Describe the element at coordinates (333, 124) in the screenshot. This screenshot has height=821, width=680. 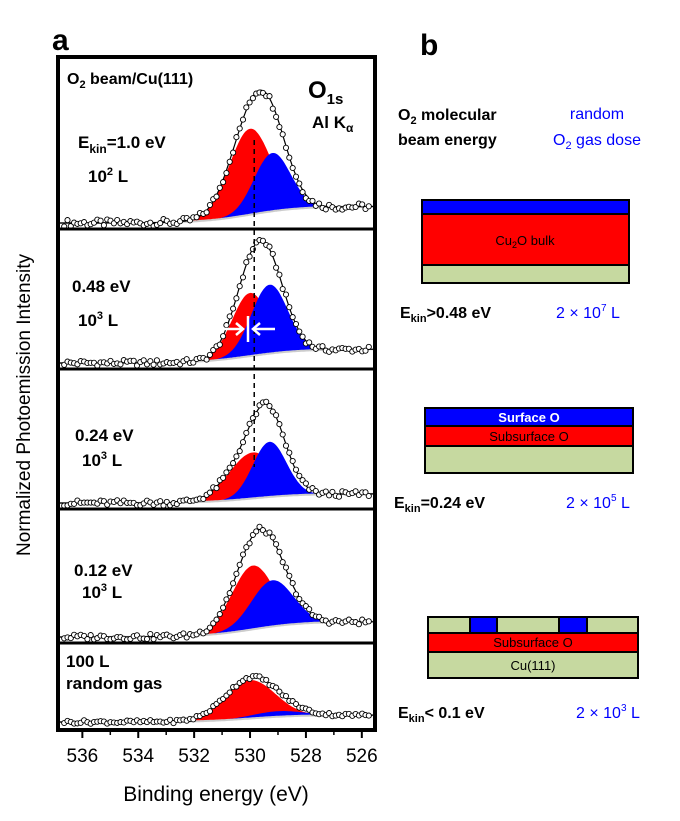
I see `source-label: Al Kα` at that location.